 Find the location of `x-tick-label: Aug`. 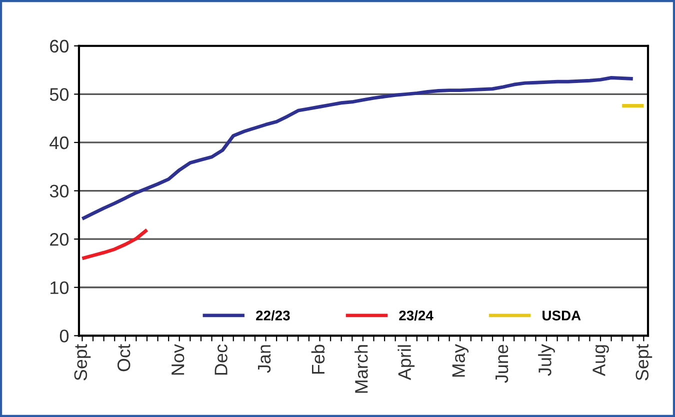

x-tick-label: Aug is located at coordinates (600, 360).